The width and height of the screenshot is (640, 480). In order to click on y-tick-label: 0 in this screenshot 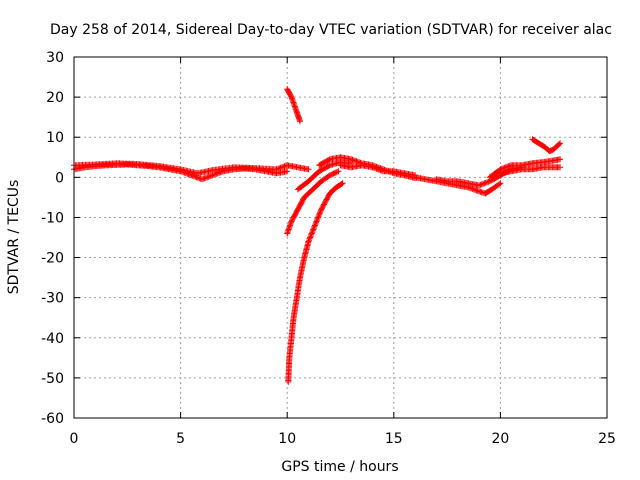, I will do `click(59, 178)`.